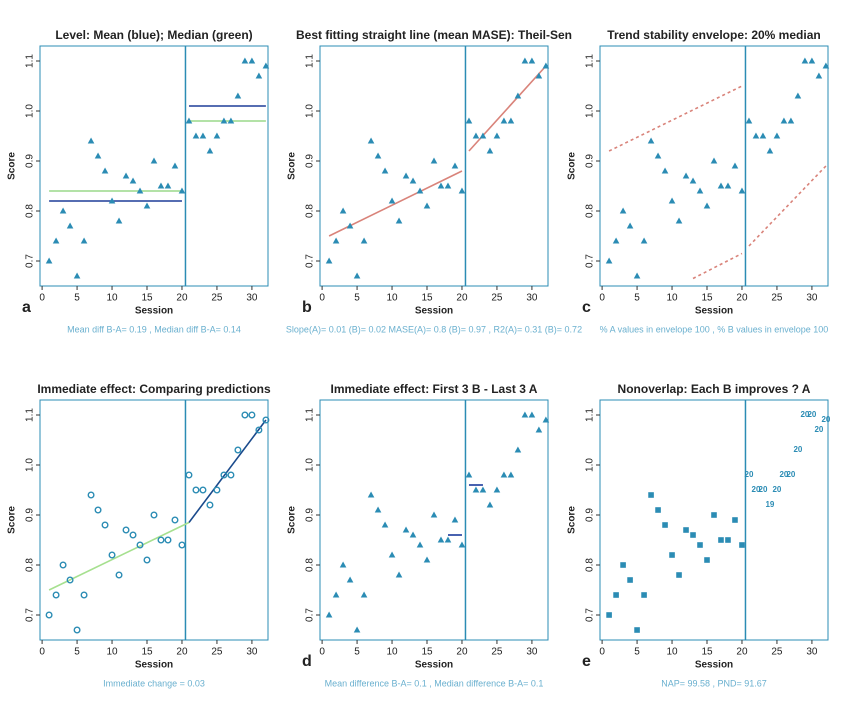 Image resolution: width=850 pixels, height=708 pixels. I want to click on overlay-line, so click(717, 266).